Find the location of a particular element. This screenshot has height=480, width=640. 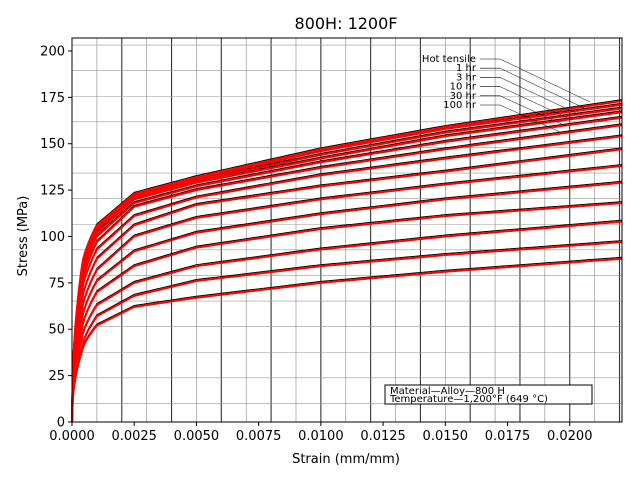

y-tick-label: 150 is located at coordinates (52, 144).